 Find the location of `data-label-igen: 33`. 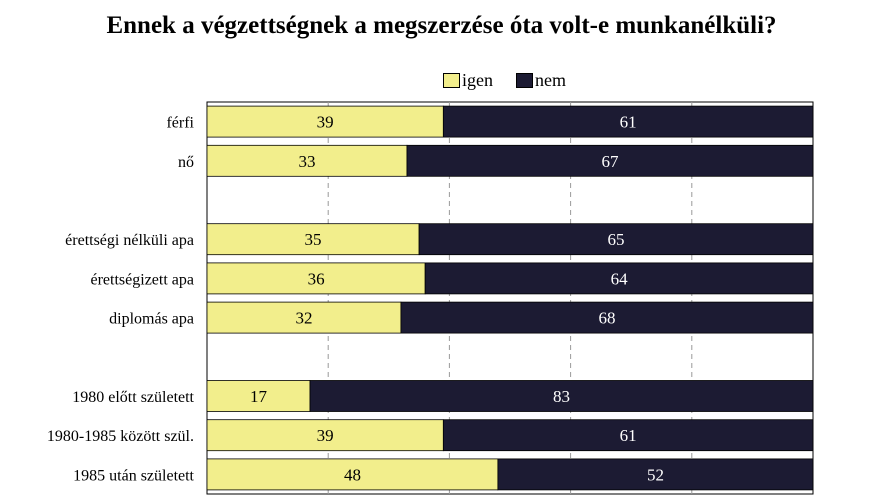

data-label-igen: 33 is located at coordinates (306, 161).